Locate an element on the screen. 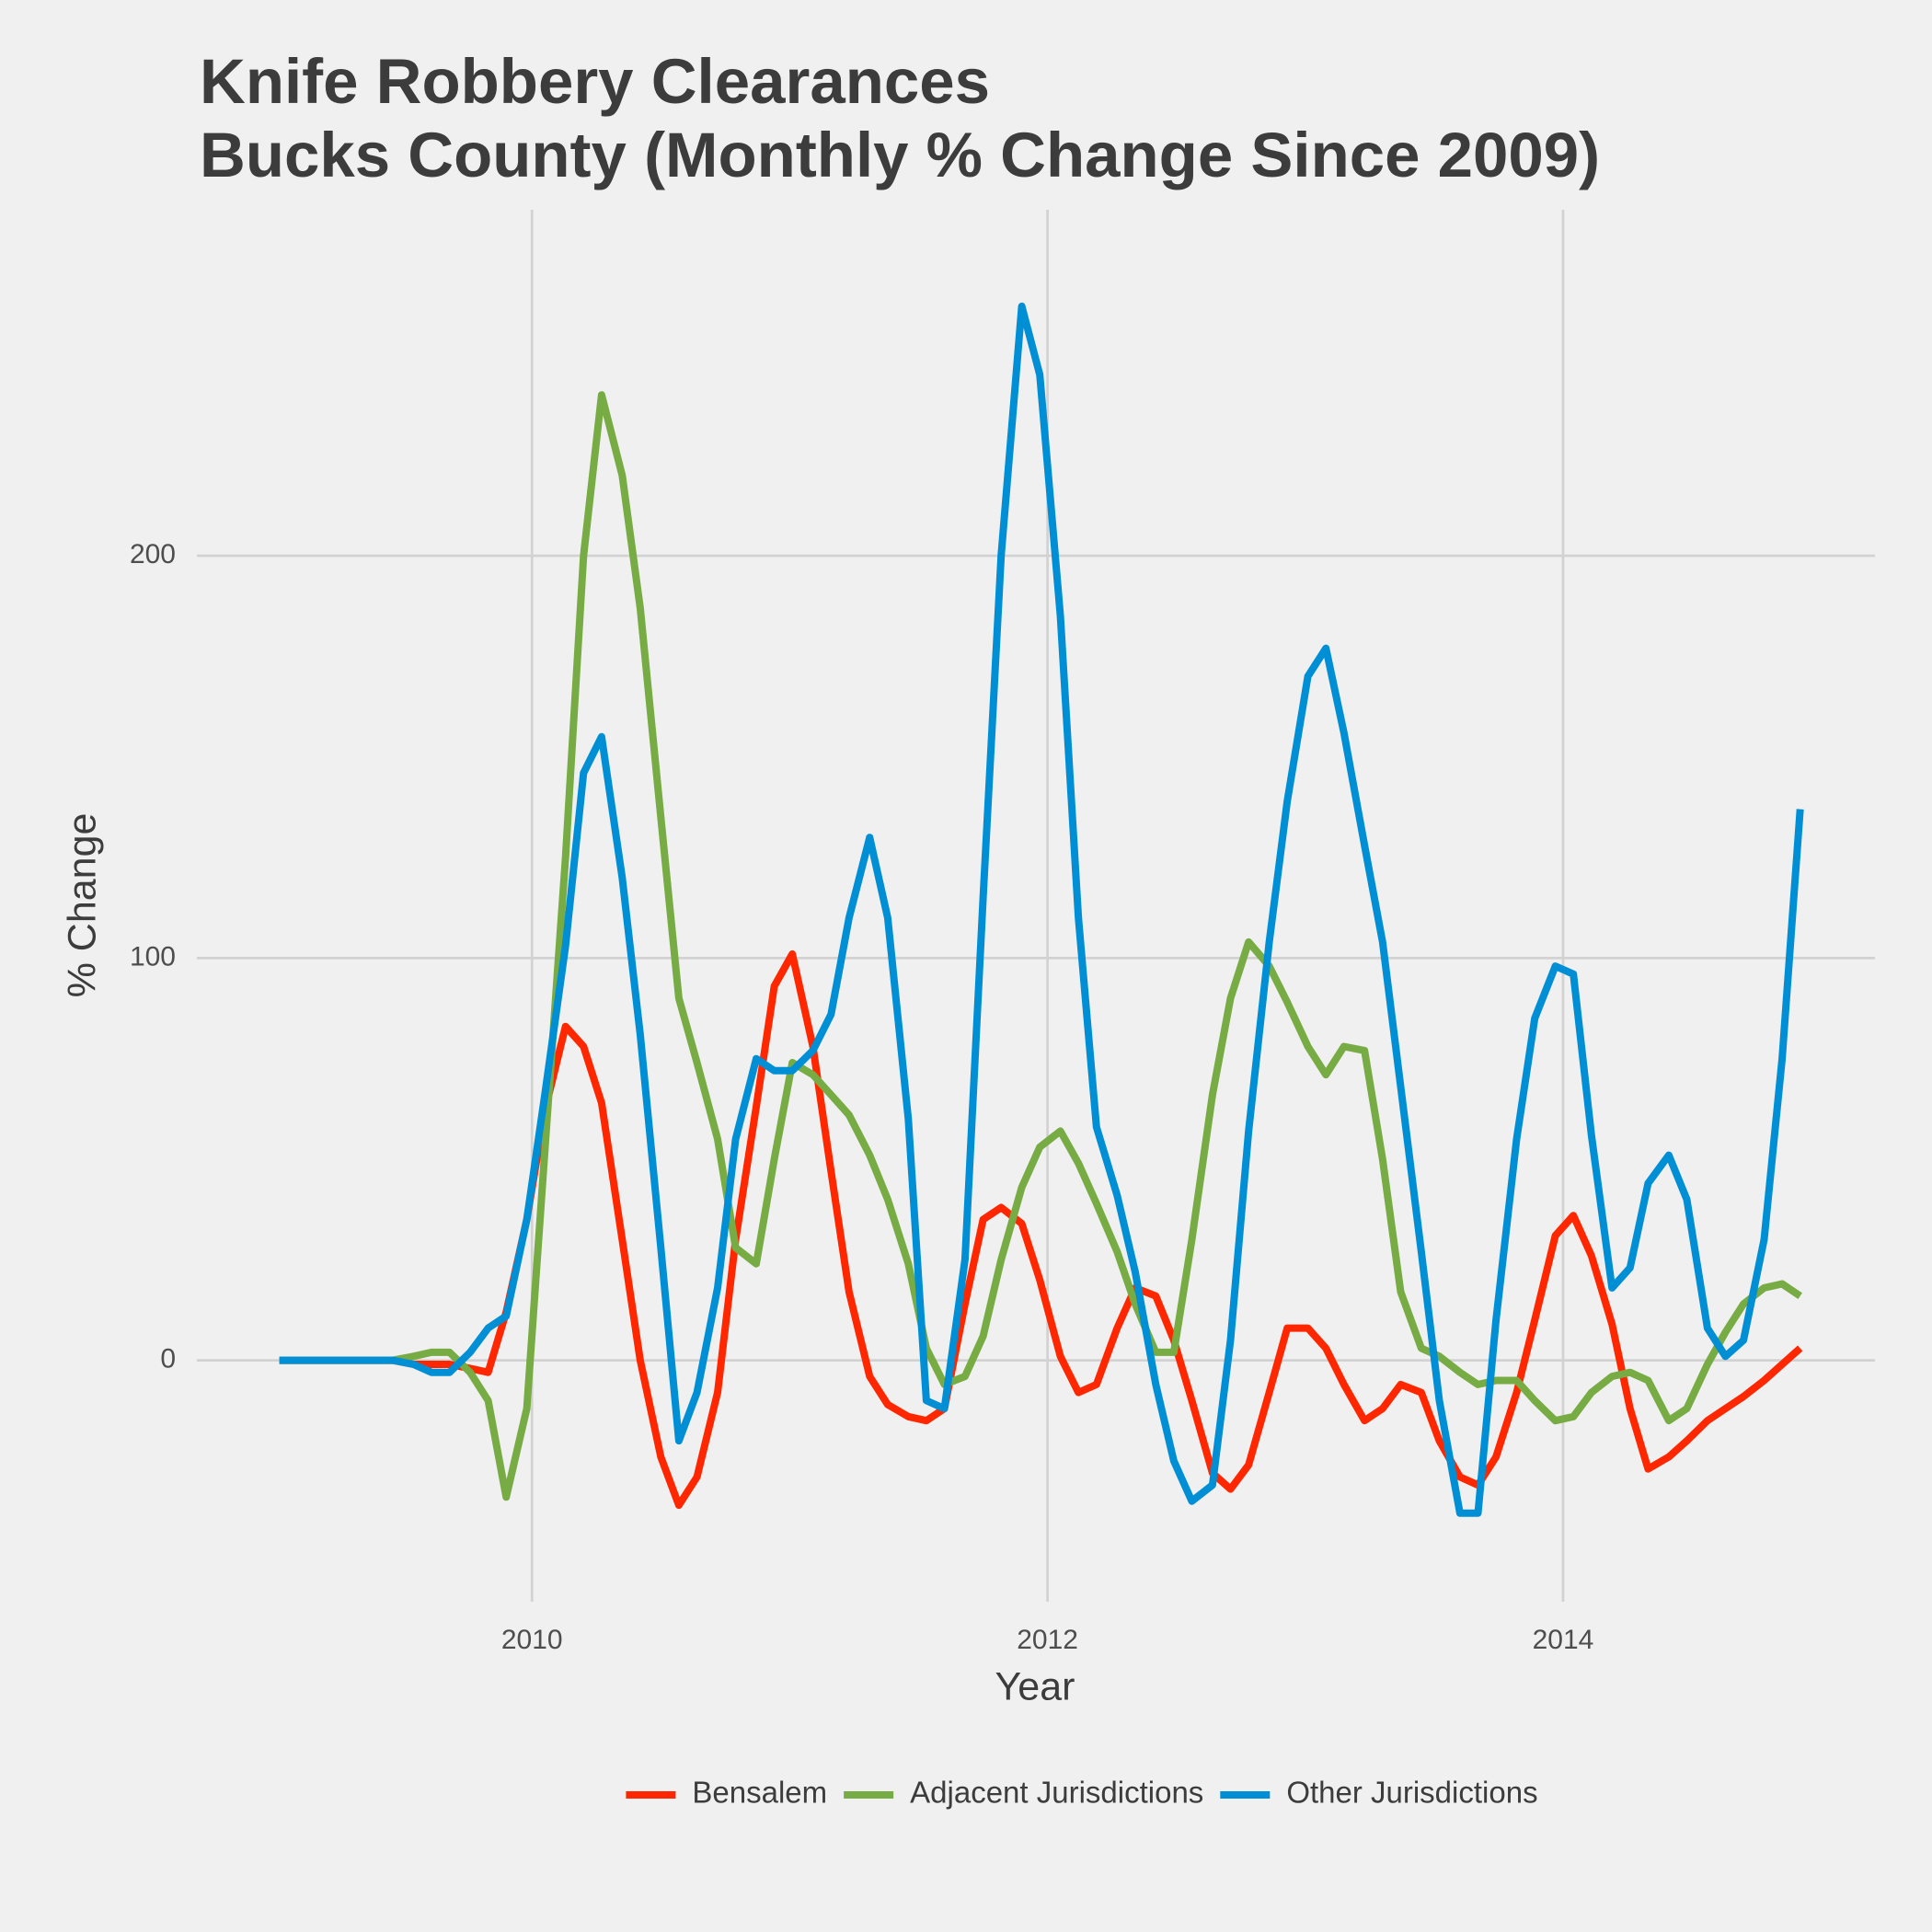  legend-label: Adjacent Jurisdictions is located at coordinates (1056, 1793).